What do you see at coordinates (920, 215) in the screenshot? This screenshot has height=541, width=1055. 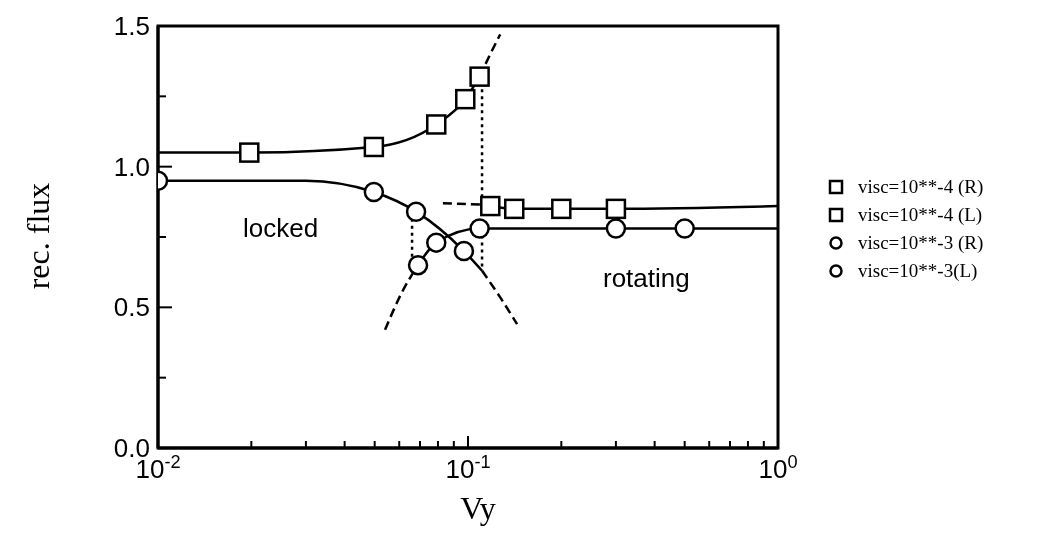 I see `legend-label: visc=10**-4 (L)` at bounding box center [920, 215].